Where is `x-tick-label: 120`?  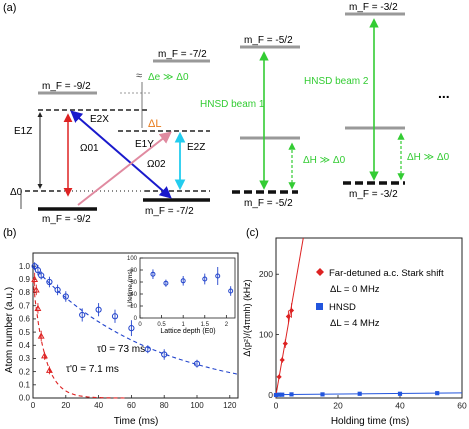 x-tick-label: 120 is located at coordinates (230, 405).